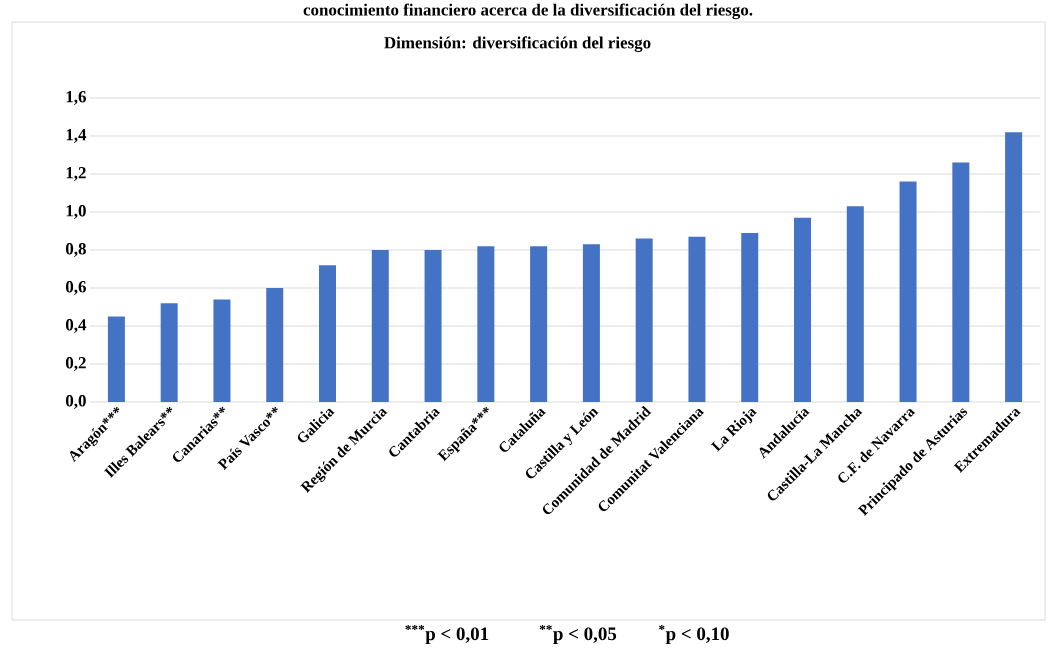 The width and height of the screenshot is (1054, 648). What do you see at coordinates (76, 174) in the screenshot?
I see `y-tick-label: 1,2` at bounding box center [76, 174].